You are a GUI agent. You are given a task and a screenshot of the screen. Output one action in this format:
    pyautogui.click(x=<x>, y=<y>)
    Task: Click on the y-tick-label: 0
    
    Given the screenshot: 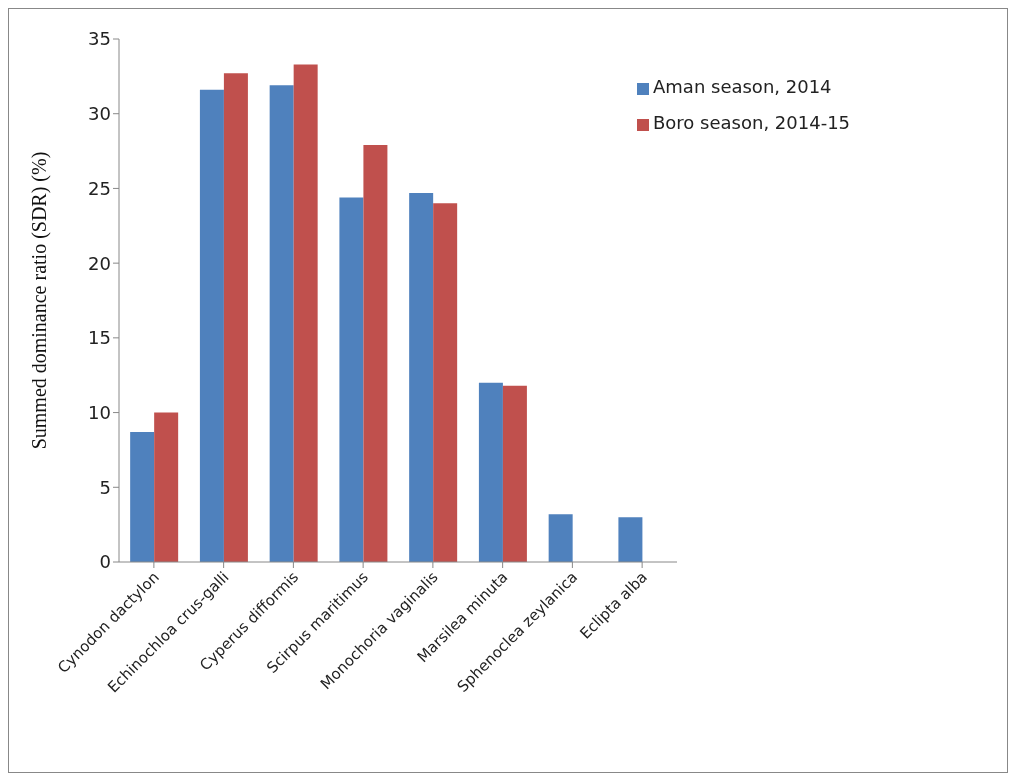 What is the action you would take?
    pyautogui.click(x=105, y=562)
    